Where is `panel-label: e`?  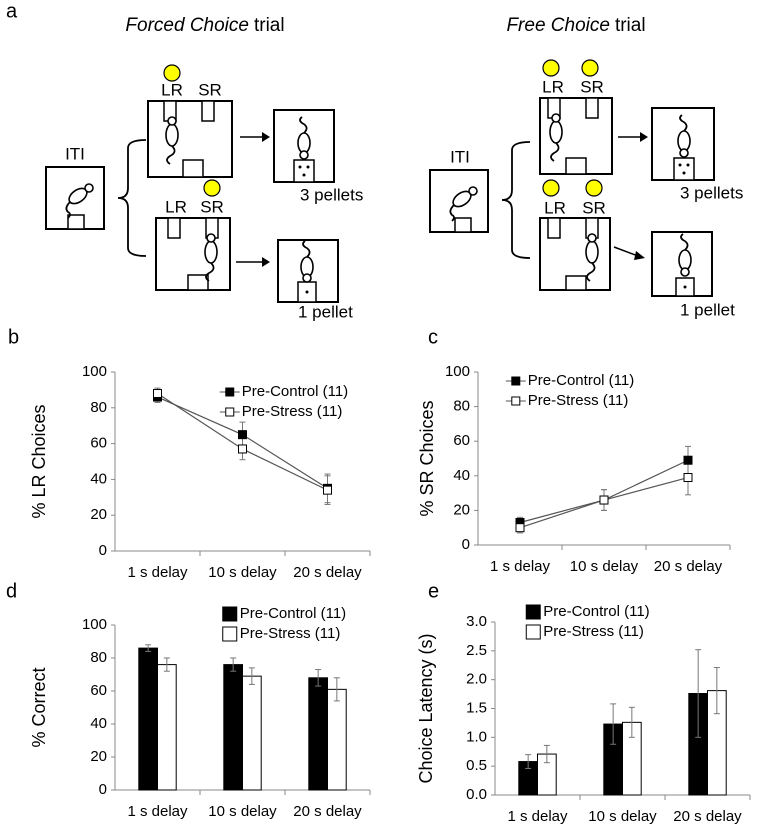 panel-label: e is located at coordinates (433, 591).